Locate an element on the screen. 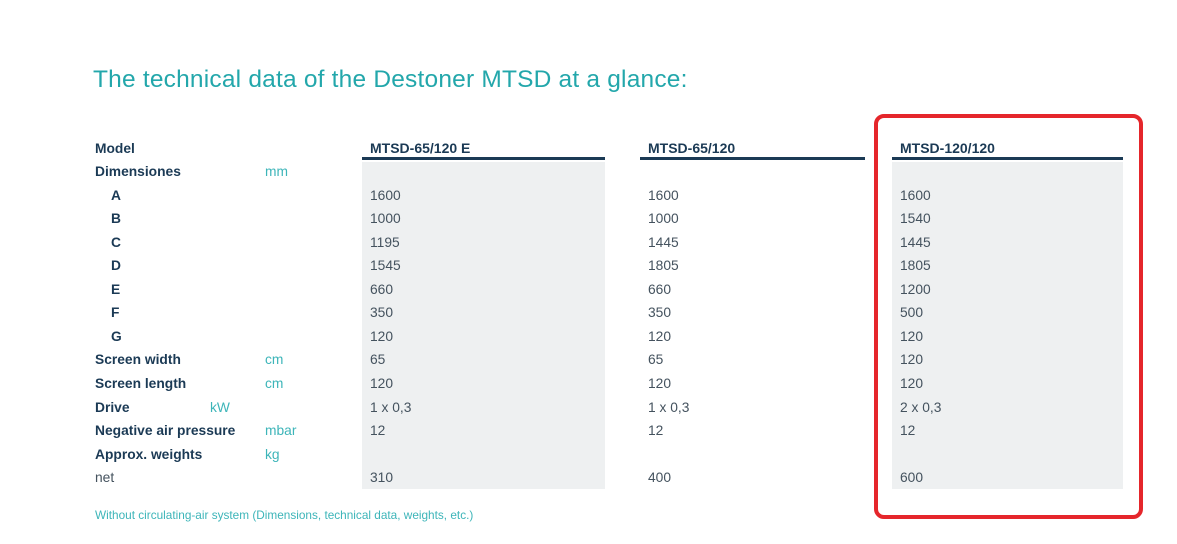 This screenshot has width=1177, height=544. value-cell: 600 is located at coordinates (912, 478).